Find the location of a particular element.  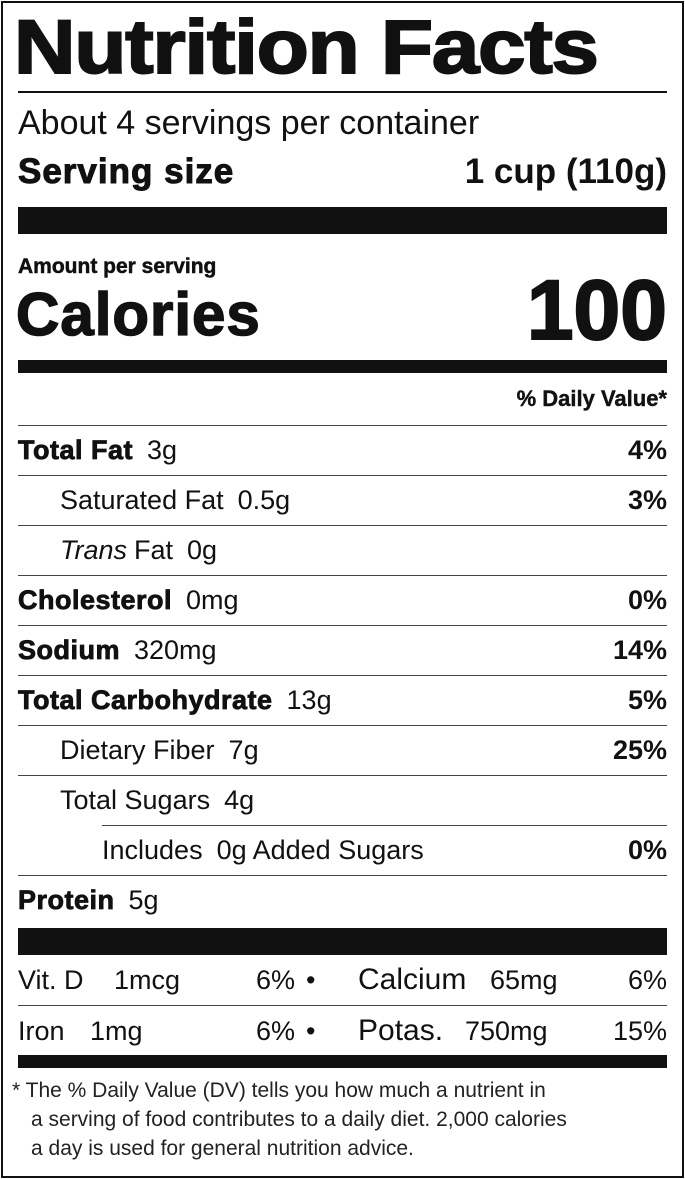

nutrient-name: Total Fat is located at coordinates (75, 450).